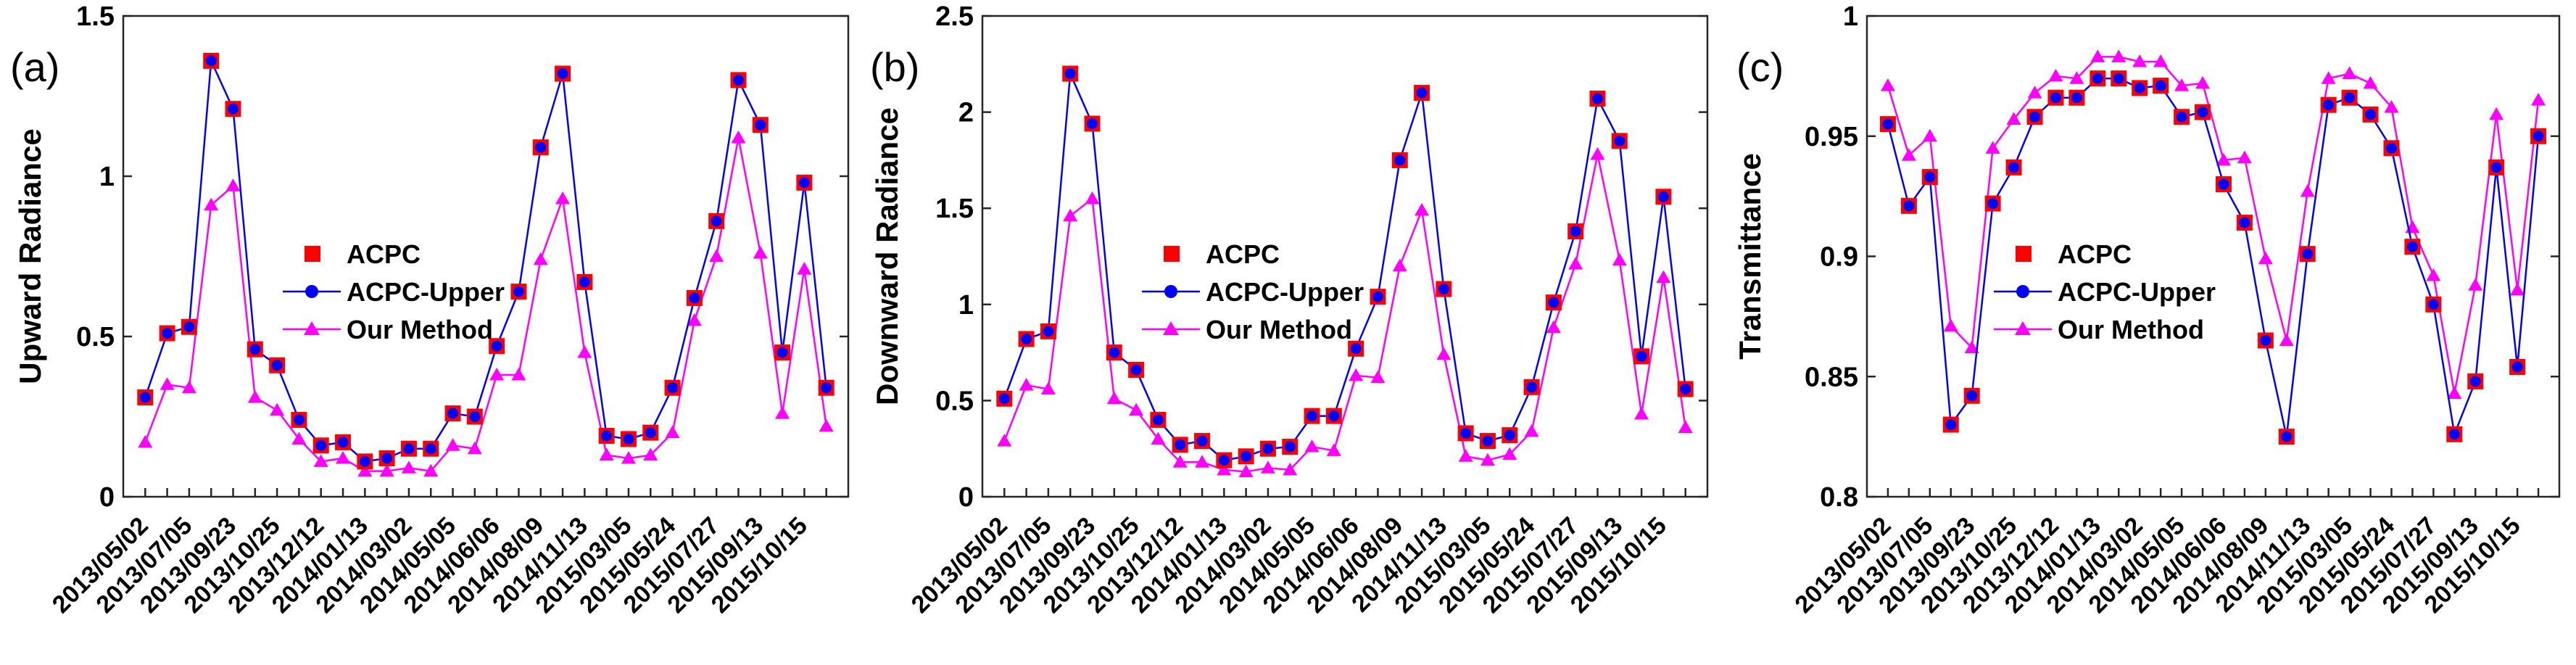 This screenshot has height=665, width=2576. I want to click on y-axis-label: Upward Radiance, so click(30, 256).